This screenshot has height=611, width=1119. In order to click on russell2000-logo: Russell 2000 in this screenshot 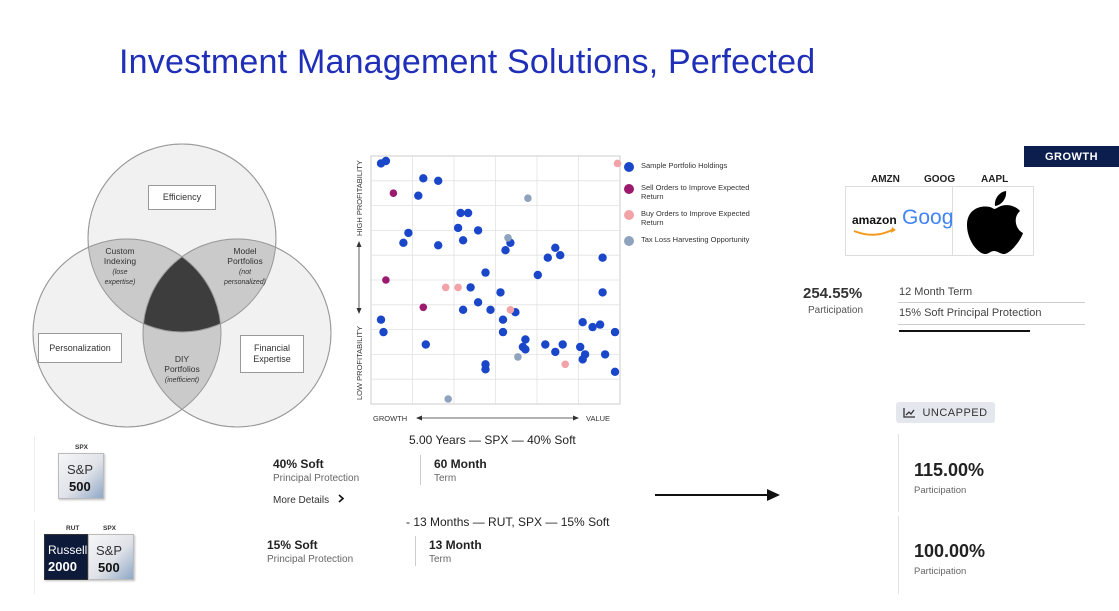, I will do `click(66, 557)`.